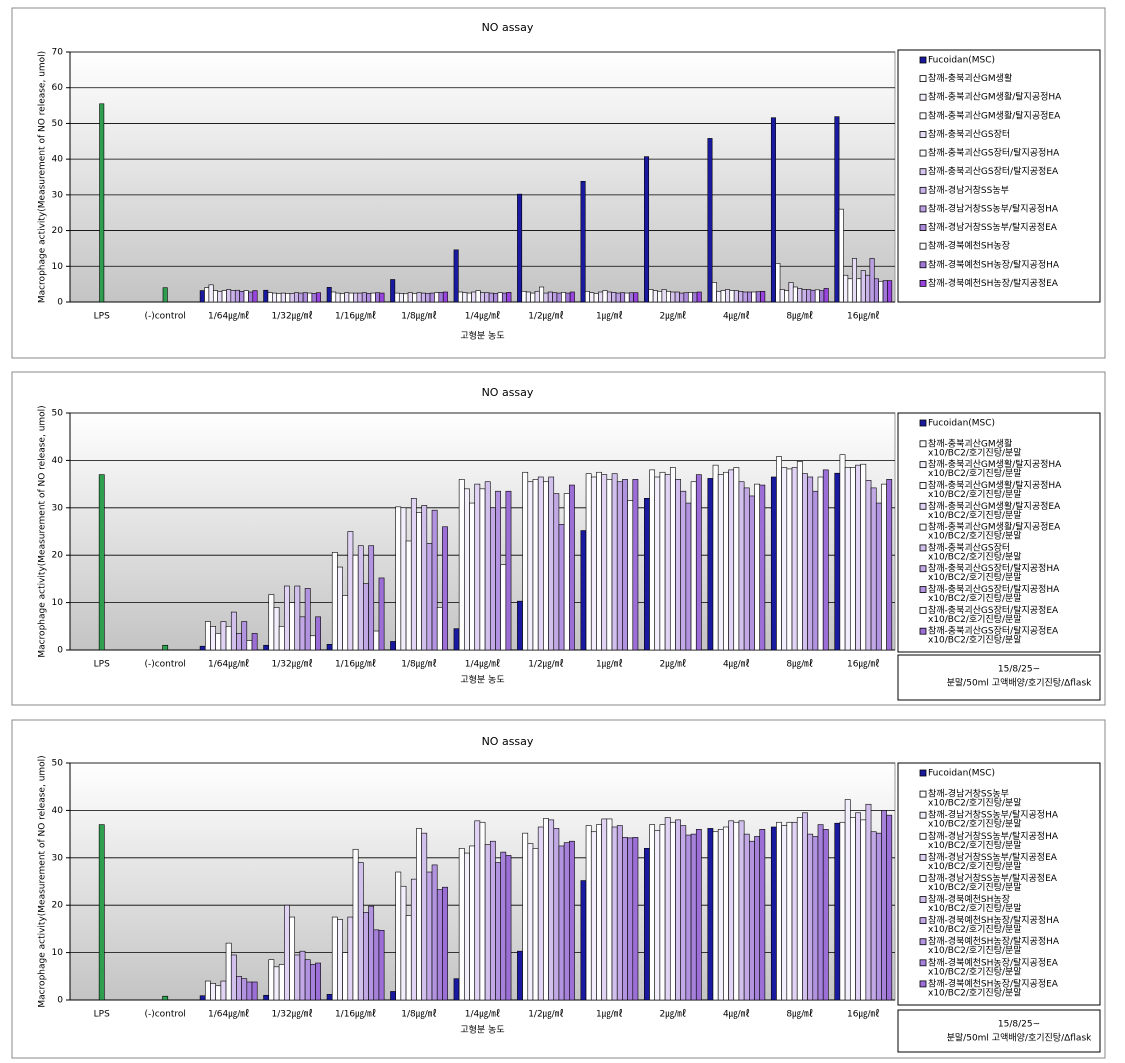  I want to click on legend-label: 참깨-경북예천SH농장/탈지공정EA, so click(993, 283).